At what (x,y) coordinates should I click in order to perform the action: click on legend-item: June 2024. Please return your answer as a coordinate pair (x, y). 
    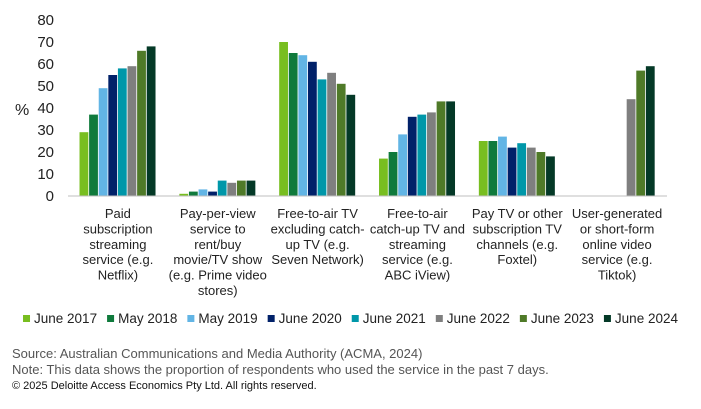
    Looking at the image, I should click on (641, 318).